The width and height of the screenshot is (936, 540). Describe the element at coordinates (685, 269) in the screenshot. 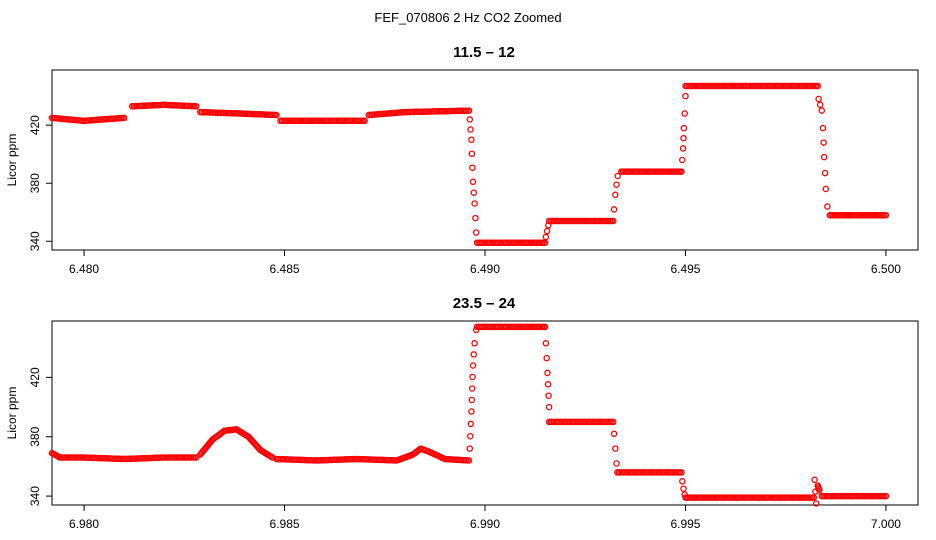

I see `x-tick-label: 6.495` at that location.